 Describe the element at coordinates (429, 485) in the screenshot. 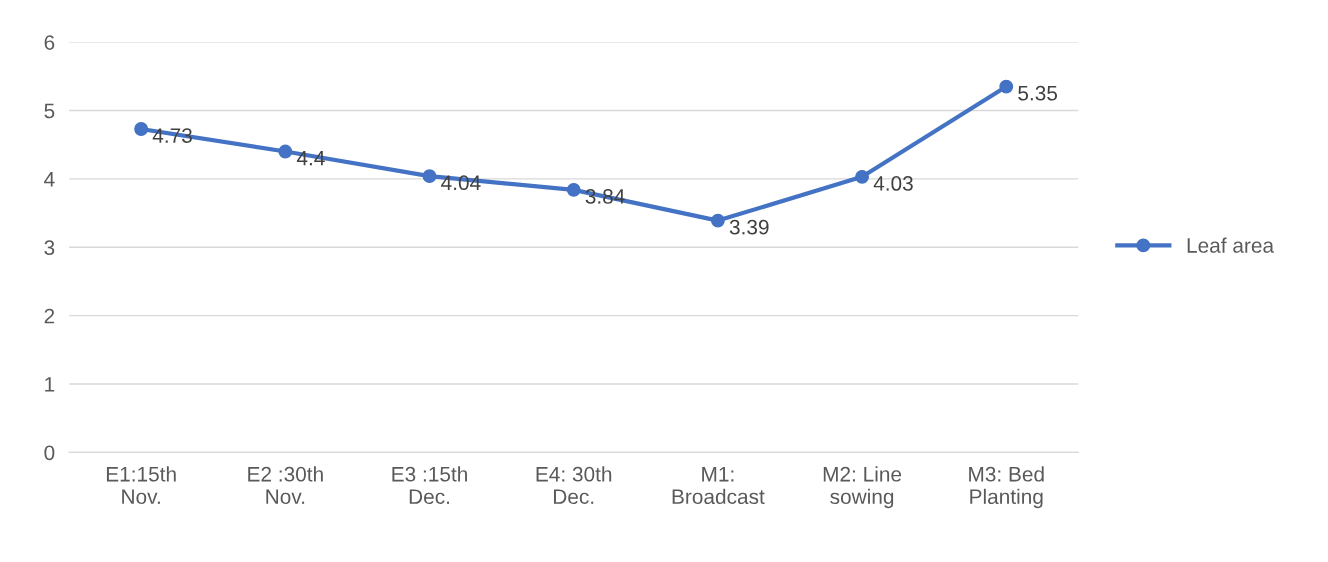

I see `x-tick-label: E3 :15th Dec.` at that location.